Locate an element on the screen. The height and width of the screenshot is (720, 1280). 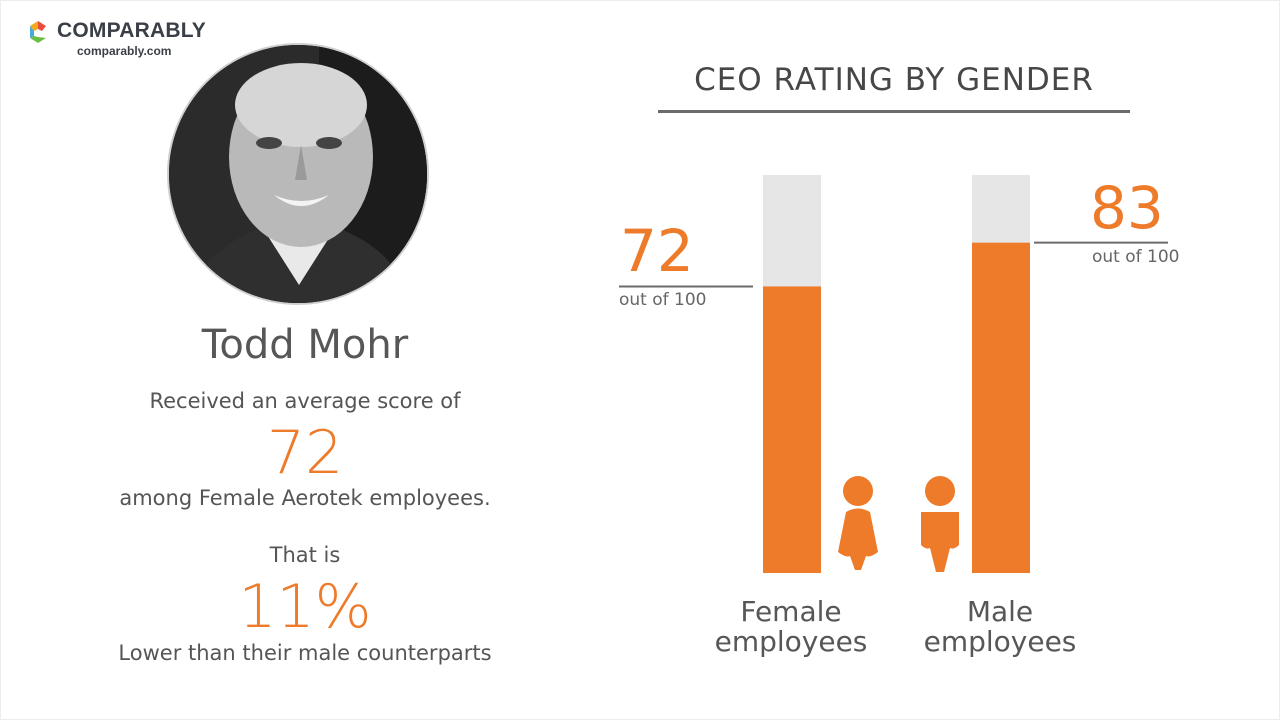
female-person-icon is located at coordinates (858, 539).